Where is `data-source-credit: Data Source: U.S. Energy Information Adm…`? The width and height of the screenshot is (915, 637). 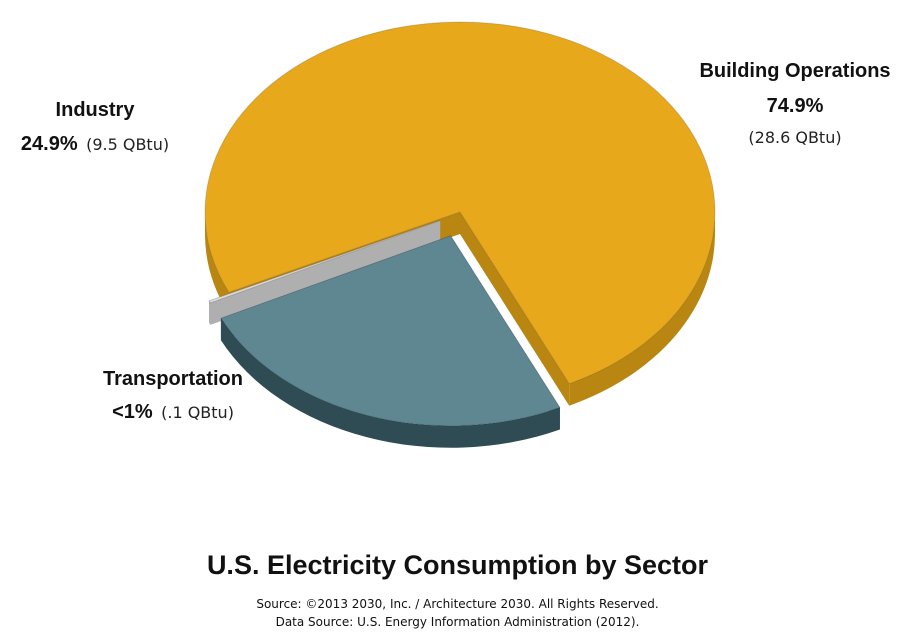 data-source-credit: Data Source: U.S. Energy Information Adm… is located at coordinates (457, 622).